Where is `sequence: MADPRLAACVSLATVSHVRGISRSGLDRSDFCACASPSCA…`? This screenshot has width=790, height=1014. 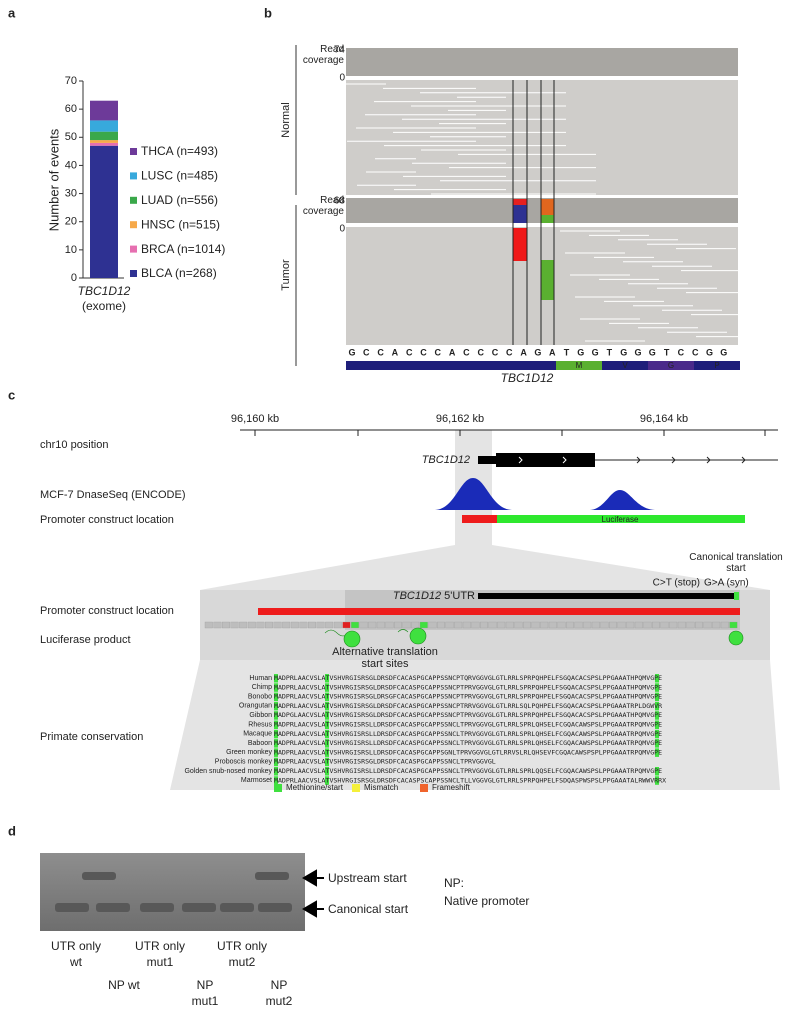 sequence: MADPRLAACVSLATVSHVRGISRSGLDRSDFCACASPSCA… is located at coordinates (470, 780).